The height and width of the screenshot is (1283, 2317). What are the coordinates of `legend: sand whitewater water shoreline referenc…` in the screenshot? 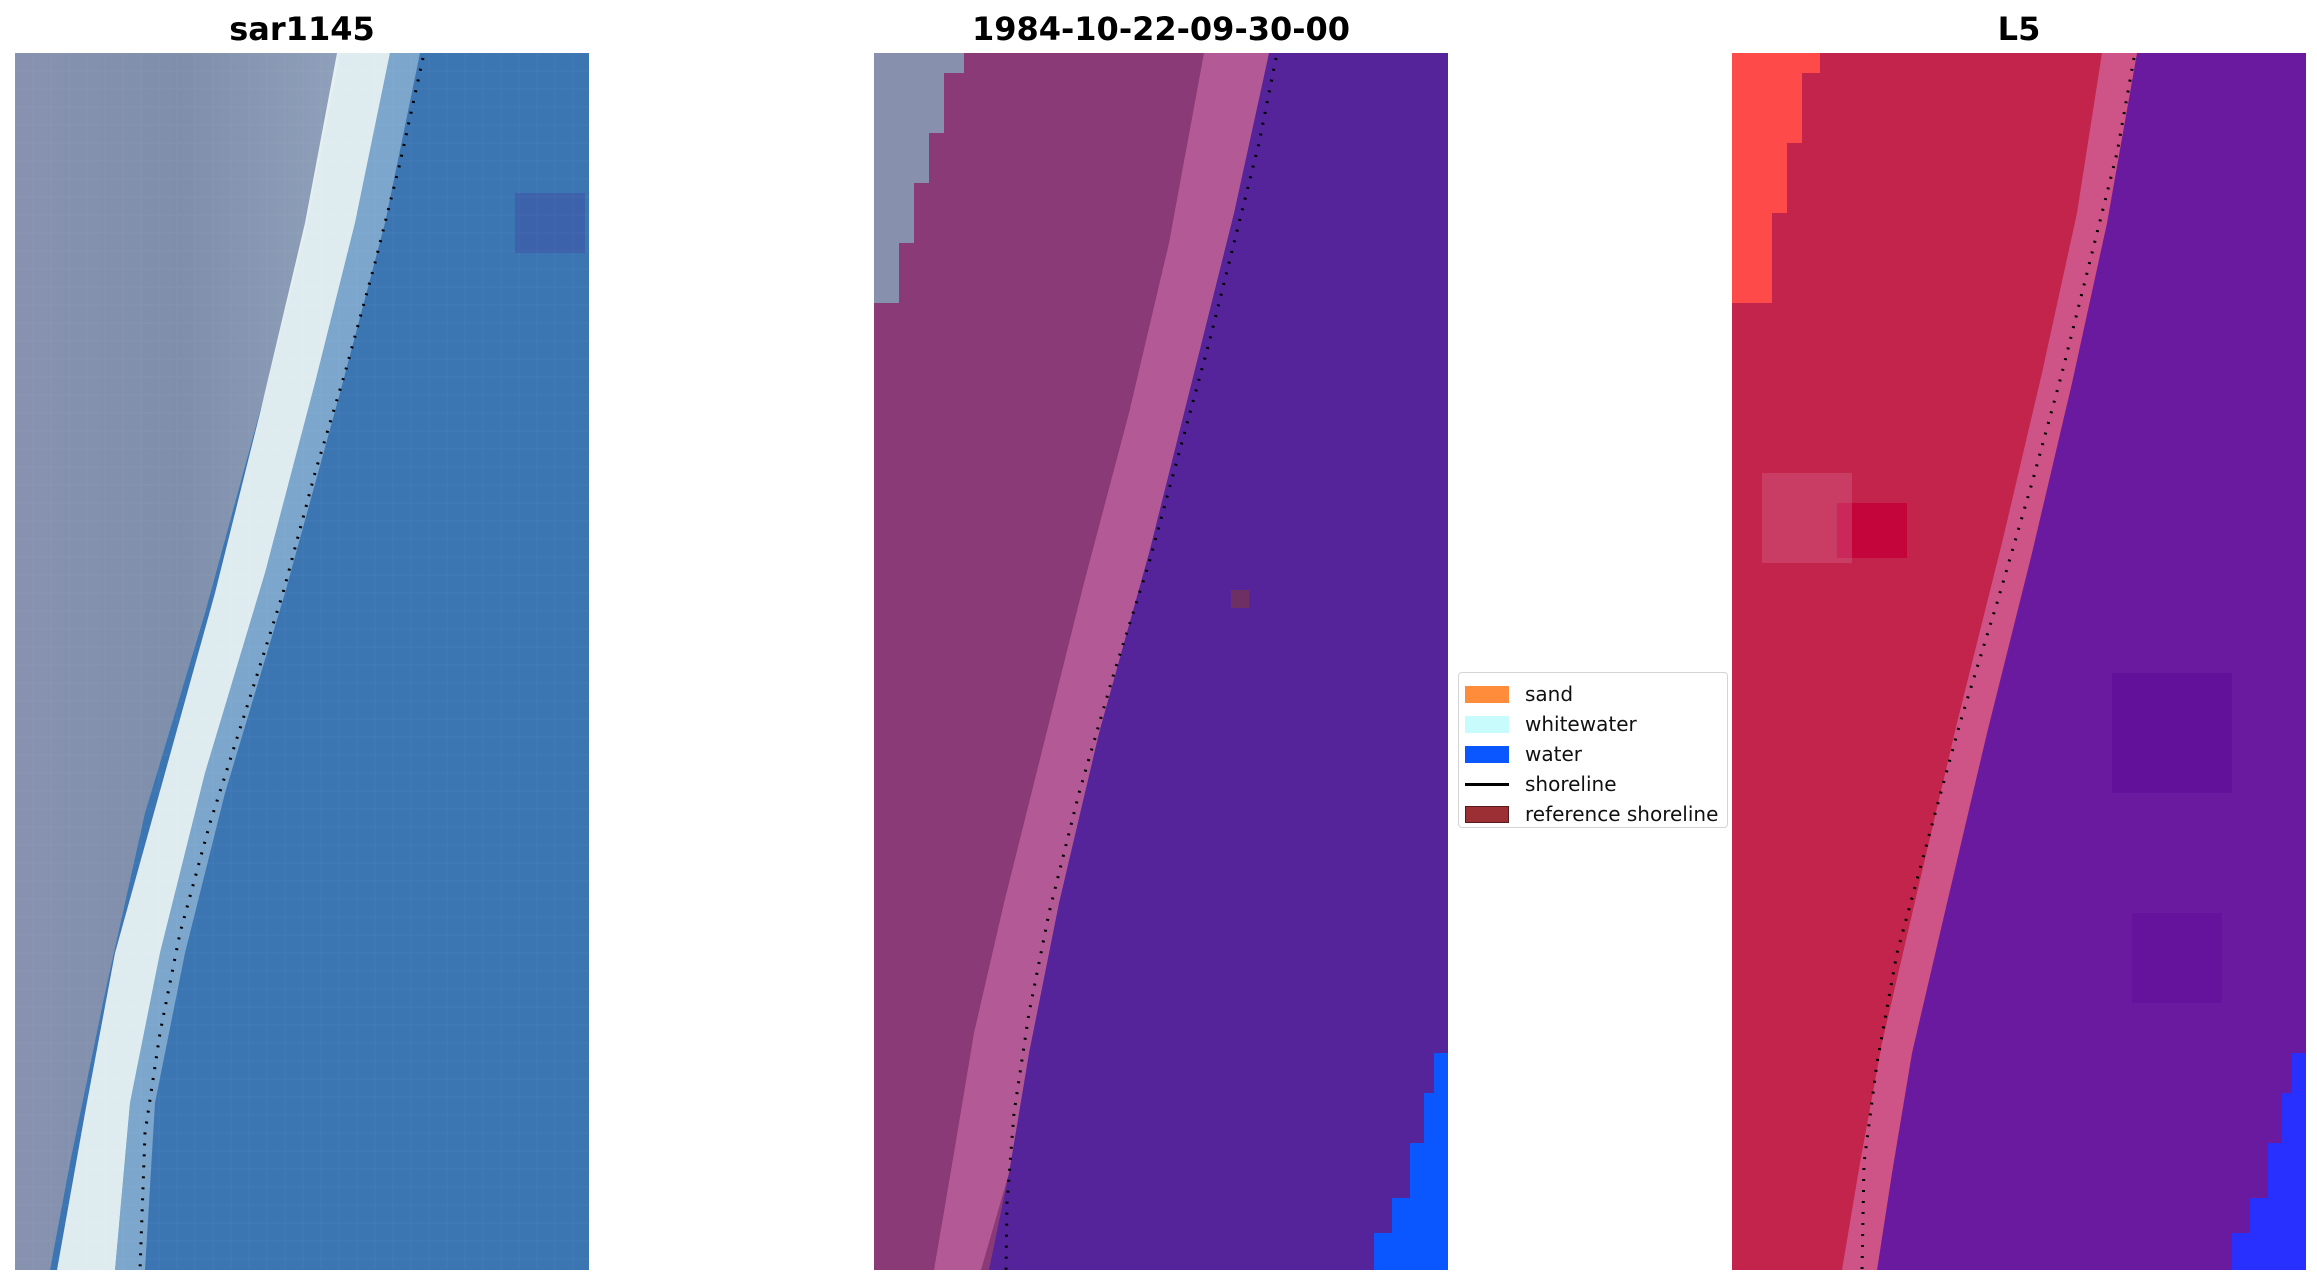 It's located at (1593, 750).